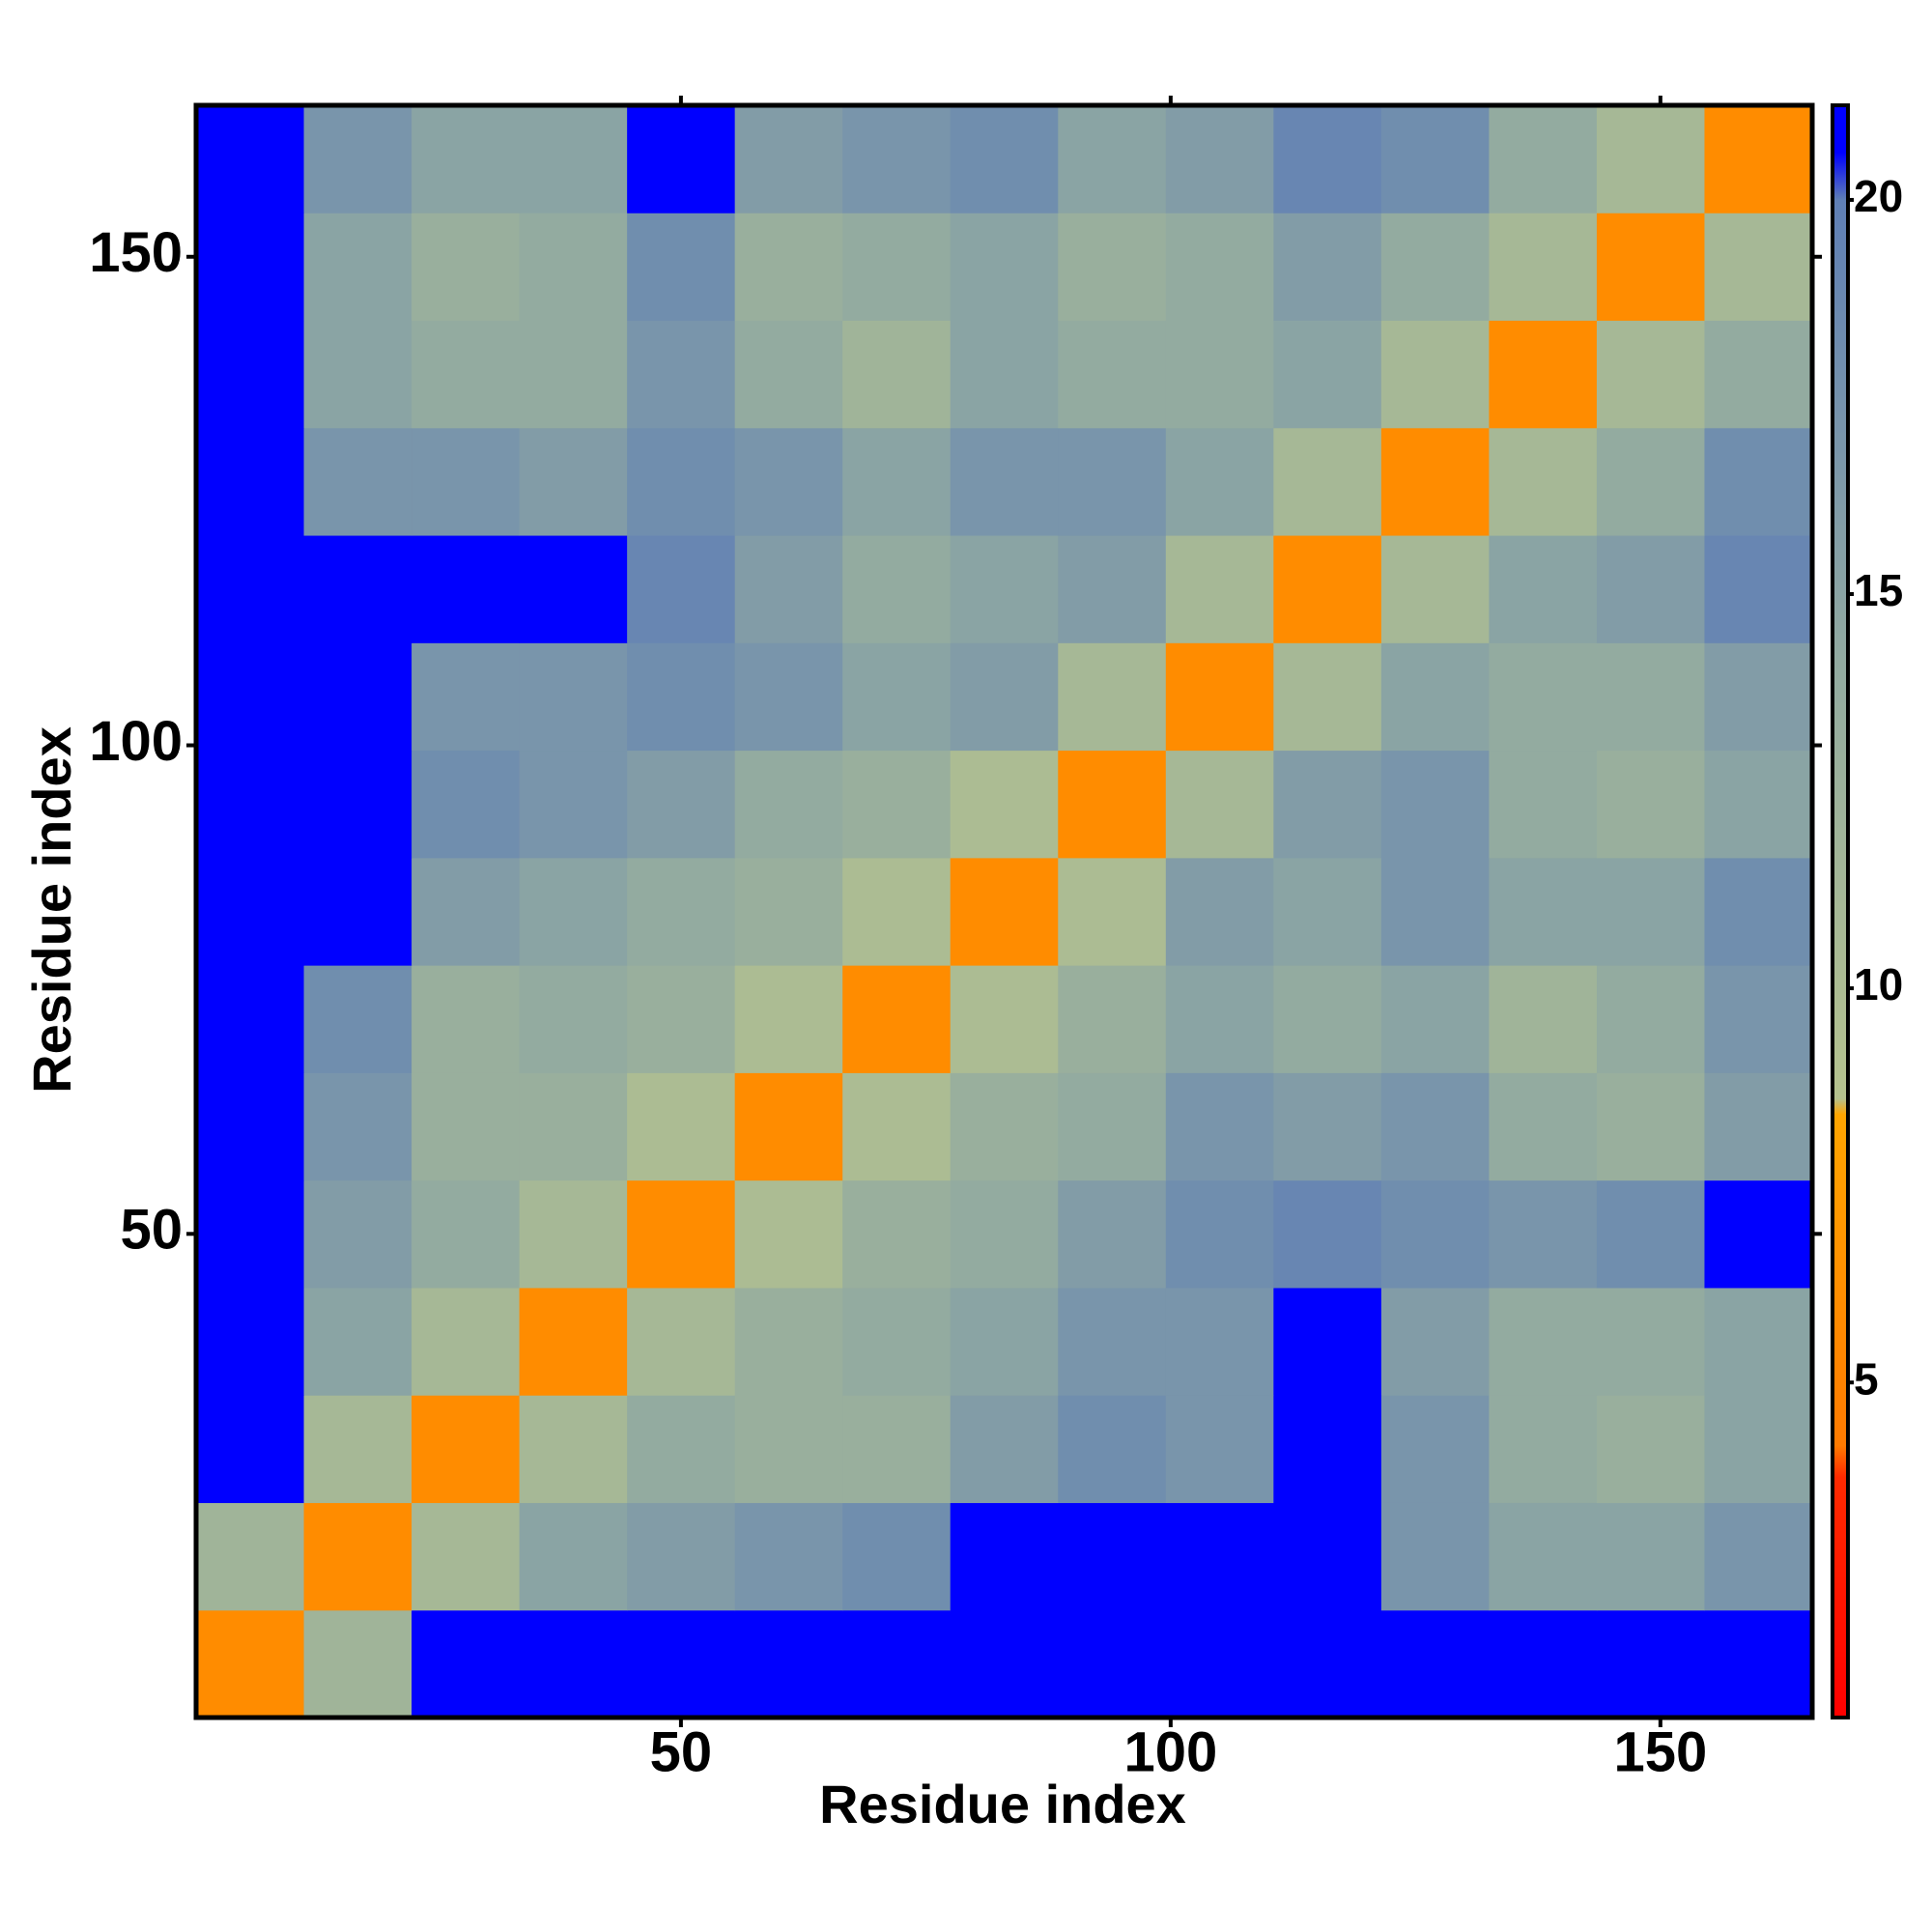  I want to click on colorbar-tick-label: 10, so click(1878, 984).